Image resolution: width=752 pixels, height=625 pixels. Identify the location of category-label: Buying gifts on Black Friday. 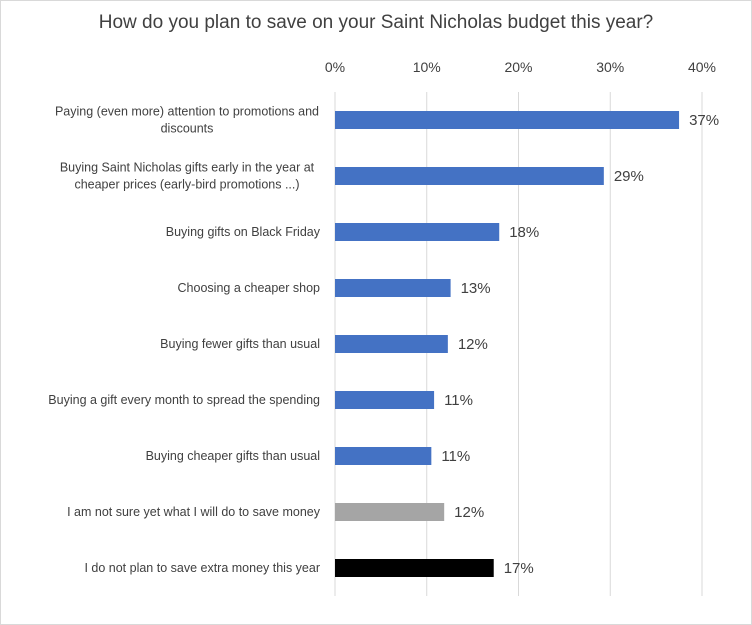
(243, 232).